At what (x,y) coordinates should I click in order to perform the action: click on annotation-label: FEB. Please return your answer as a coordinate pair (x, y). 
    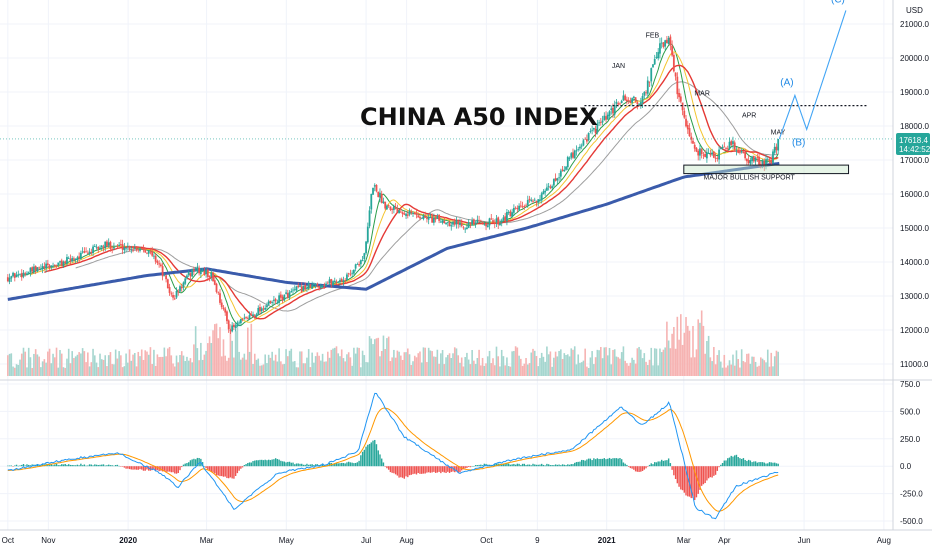
    Looking at the image, I should click on (653, 36).